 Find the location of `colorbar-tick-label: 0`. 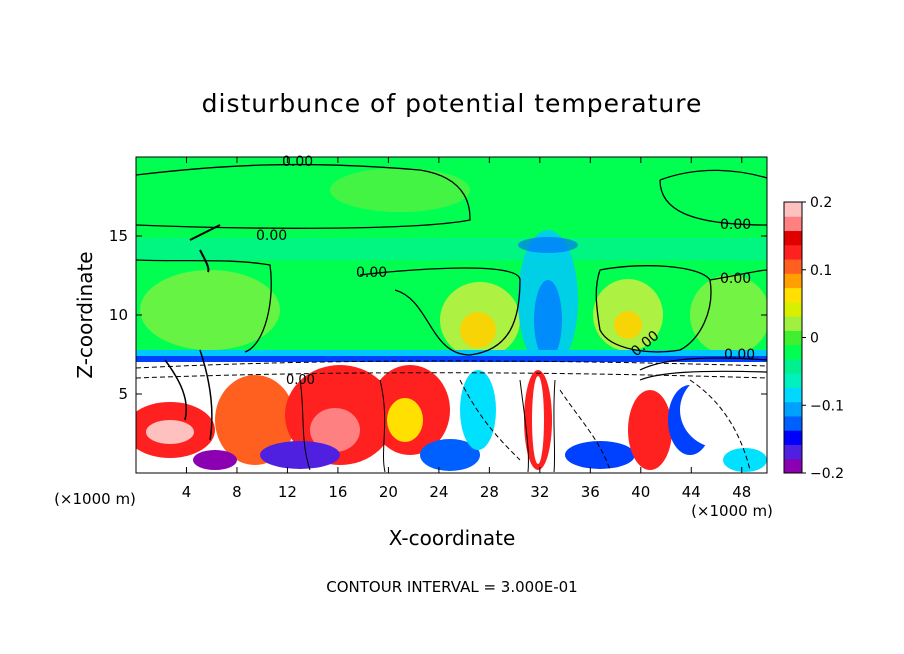

colorbar-tick-label: 0 is located at coordinates (814, 339).